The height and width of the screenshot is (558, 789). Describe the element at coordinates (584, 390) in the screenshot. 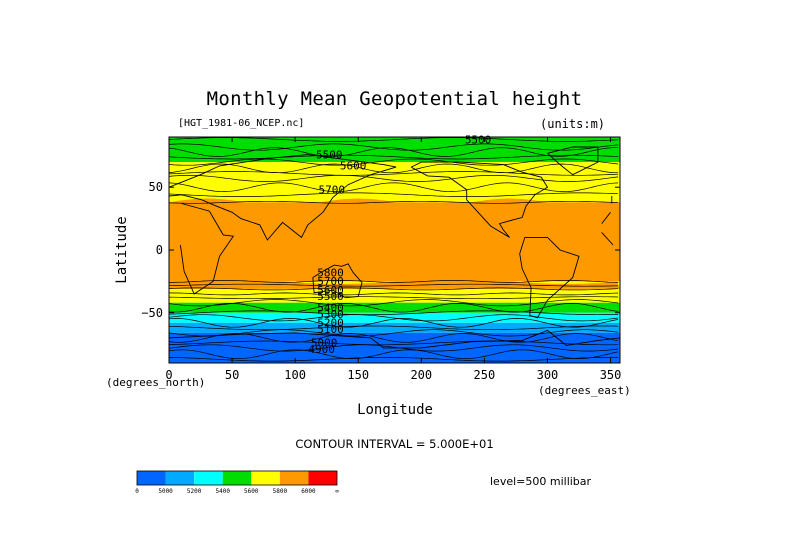

I see `x-axis-units: (degrees_east)` at that location.